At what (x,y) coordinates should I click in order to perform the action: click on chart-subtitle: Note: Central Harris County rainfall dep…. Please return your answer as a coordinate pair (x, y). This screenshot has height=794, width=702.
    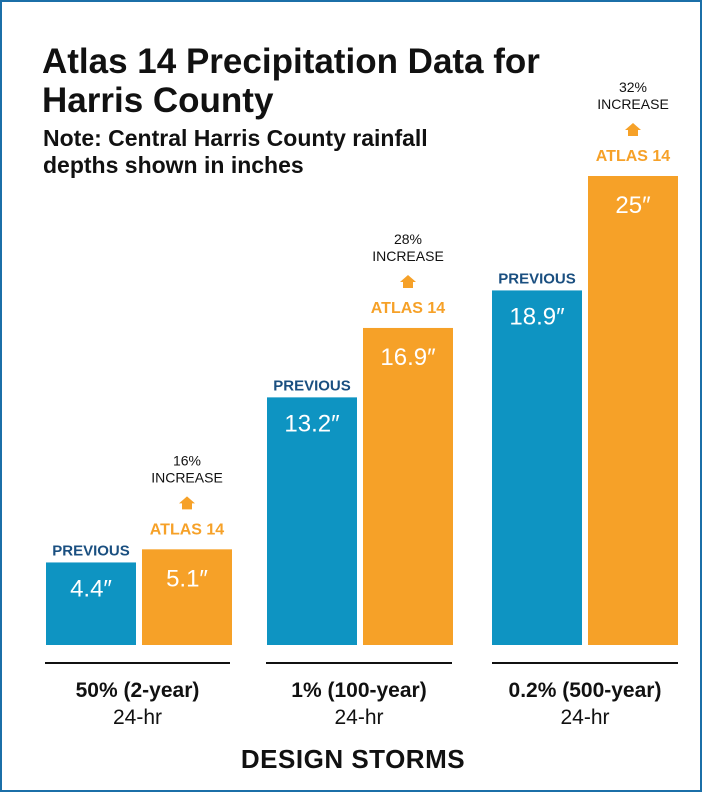
    Looking at the image, I should click on (235, 151).